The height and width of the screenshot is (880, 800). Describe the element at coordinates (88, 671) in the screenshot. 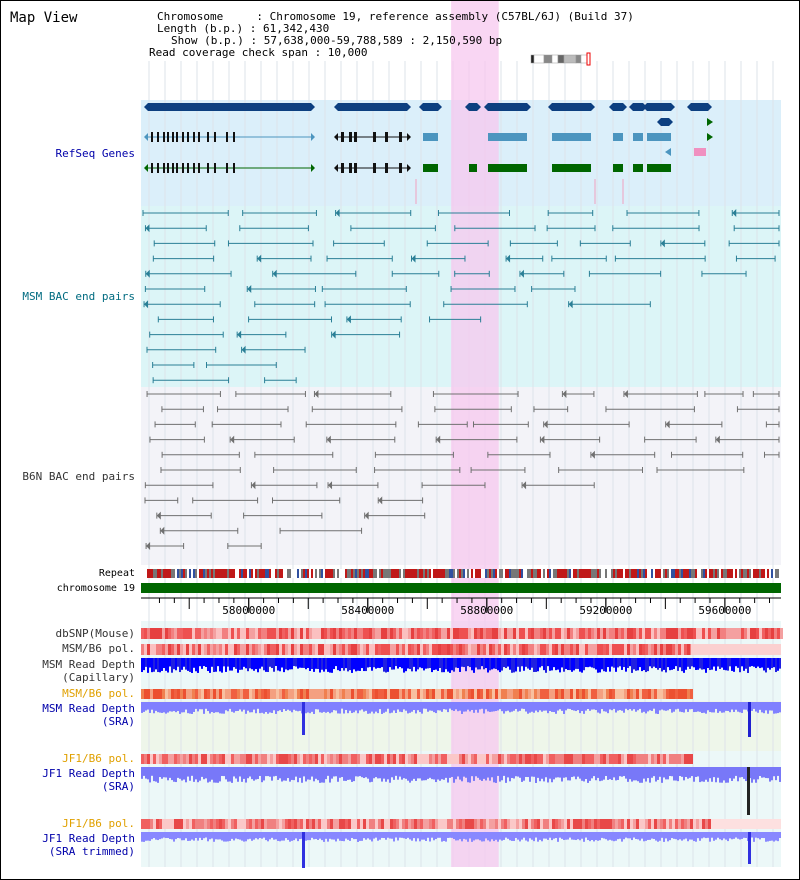

I see `track-label-msm-depth-cap: MSM Read Depth (Capillary)` at that location.